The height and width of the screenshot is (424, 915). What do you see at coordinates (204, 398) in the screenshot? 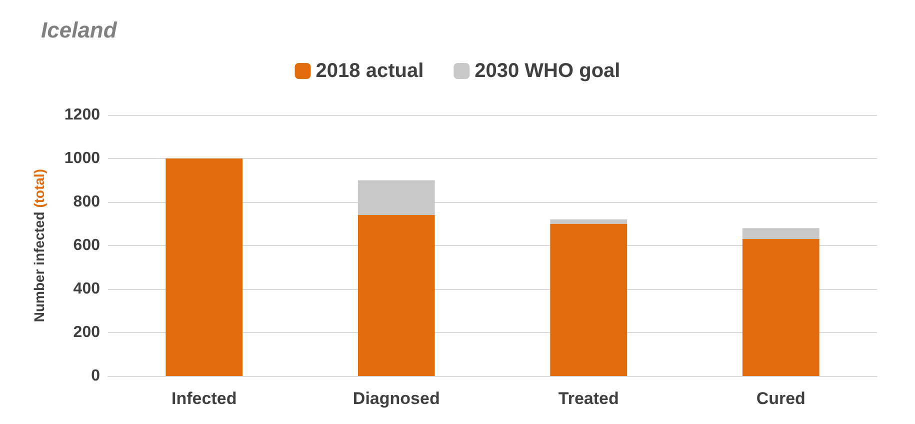
I see `x-tick-label: Infected` at bounding box center [204, 398].